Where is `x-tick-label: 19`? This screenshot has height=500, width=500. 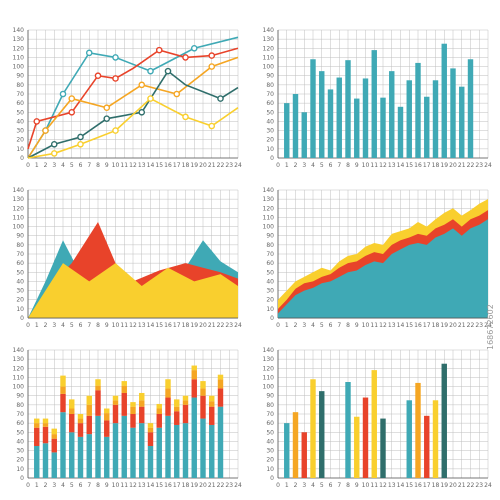 x-tick-label: 19 is located at coordinates (444, 485).